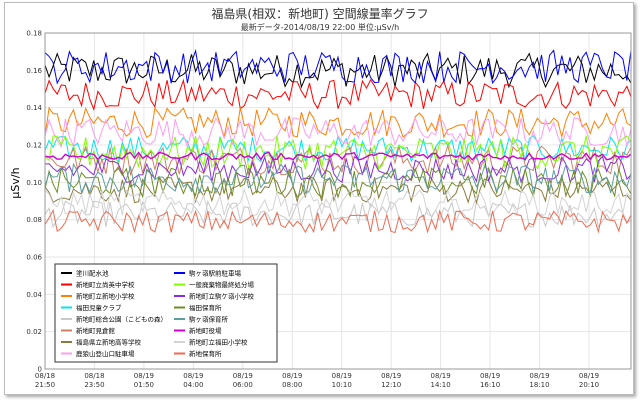 This screenshot has height=400, width=640. What do you see at coordinates (205, 353) in the screenshot?
I see `legend-label: 新地保育所` at bounding box center [205, 353].